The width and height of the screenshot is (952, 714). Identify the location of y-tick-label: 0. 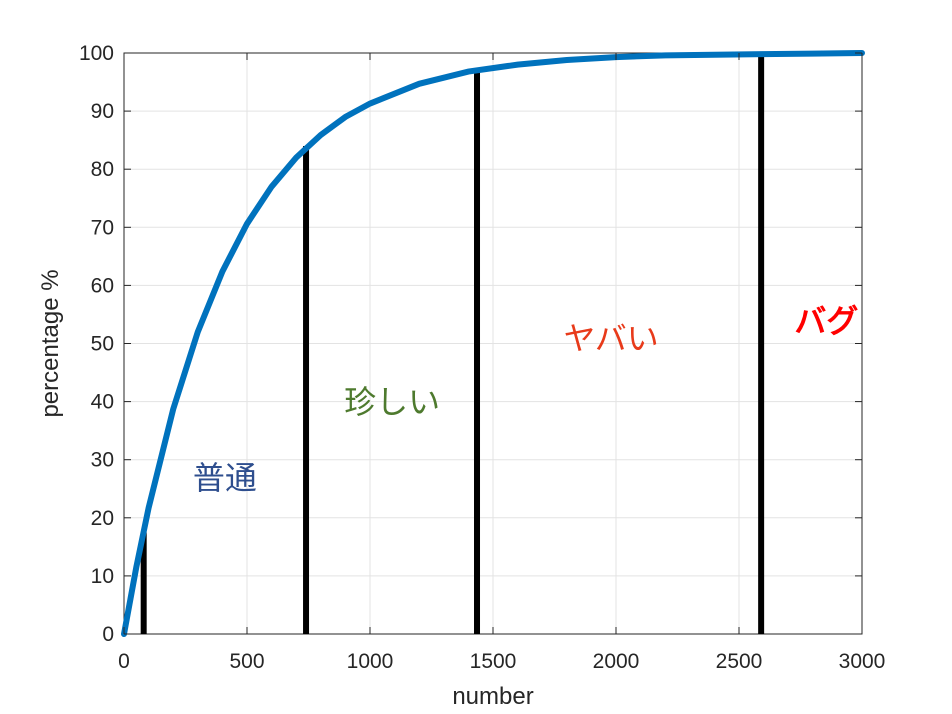
(108, 634).